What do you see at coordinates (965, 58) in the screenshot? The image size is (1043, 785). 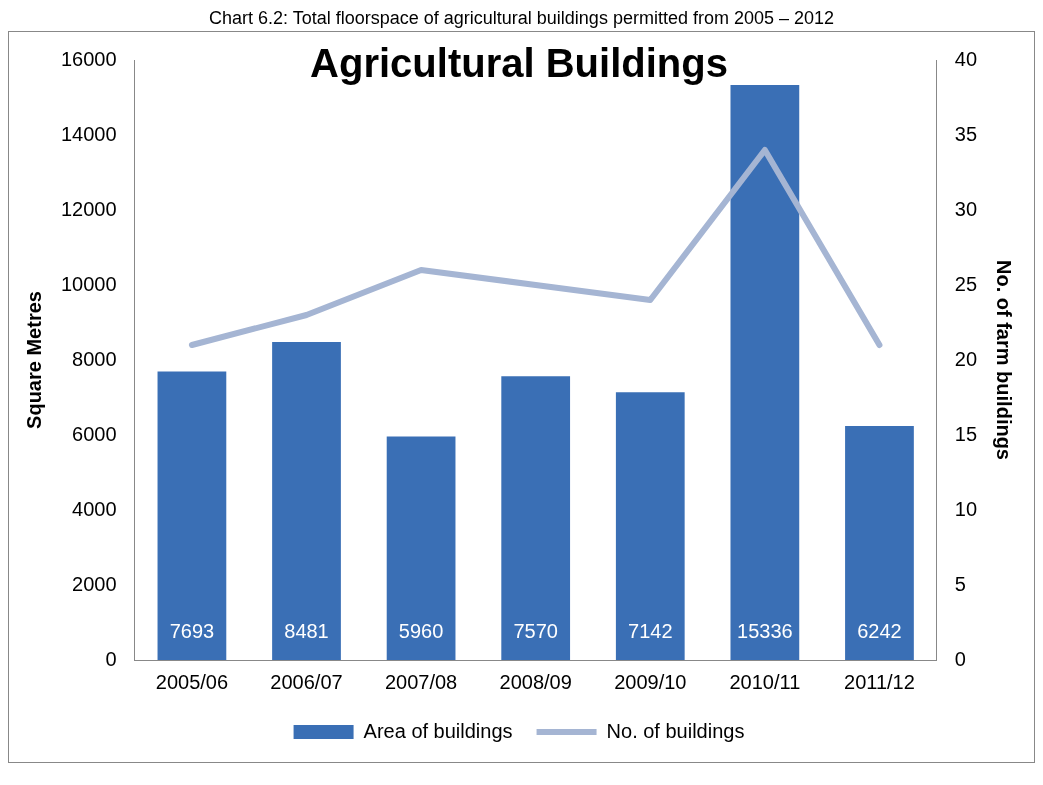 I see `y2-tick-label: 40` at bounding box center [965, 58].